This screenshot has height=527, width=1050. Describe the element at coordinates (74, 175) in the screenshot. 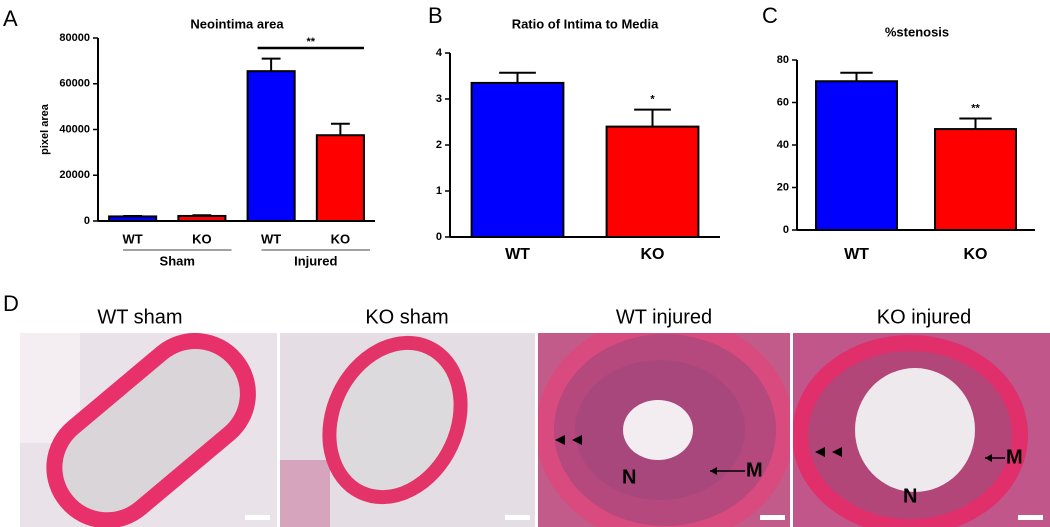

I see `y-tick-label: 20000` at that location.